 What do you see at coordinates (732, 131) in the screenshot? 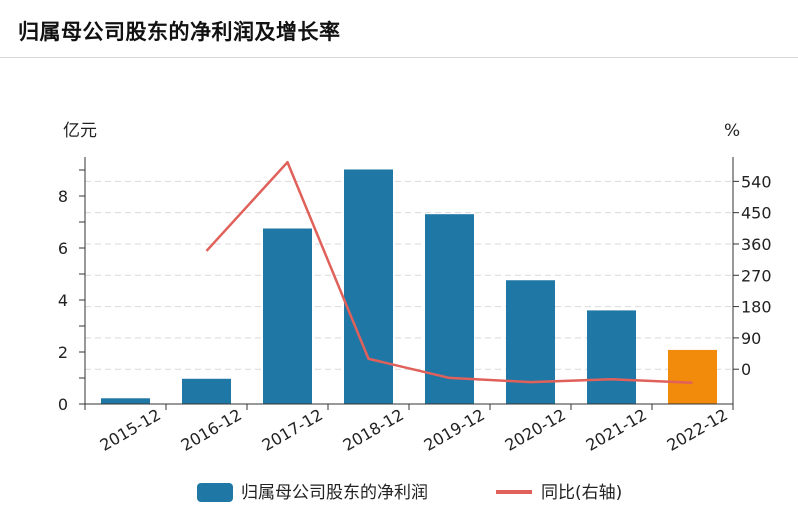
I see `right-axis-unit: %` at bounding box center [732, 131].